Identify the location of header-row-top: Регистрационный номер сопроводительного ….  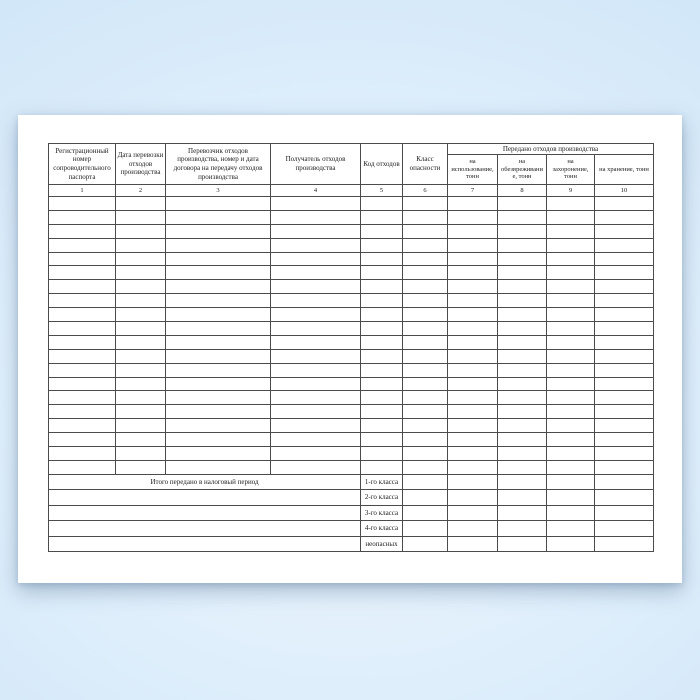
(351, 164).